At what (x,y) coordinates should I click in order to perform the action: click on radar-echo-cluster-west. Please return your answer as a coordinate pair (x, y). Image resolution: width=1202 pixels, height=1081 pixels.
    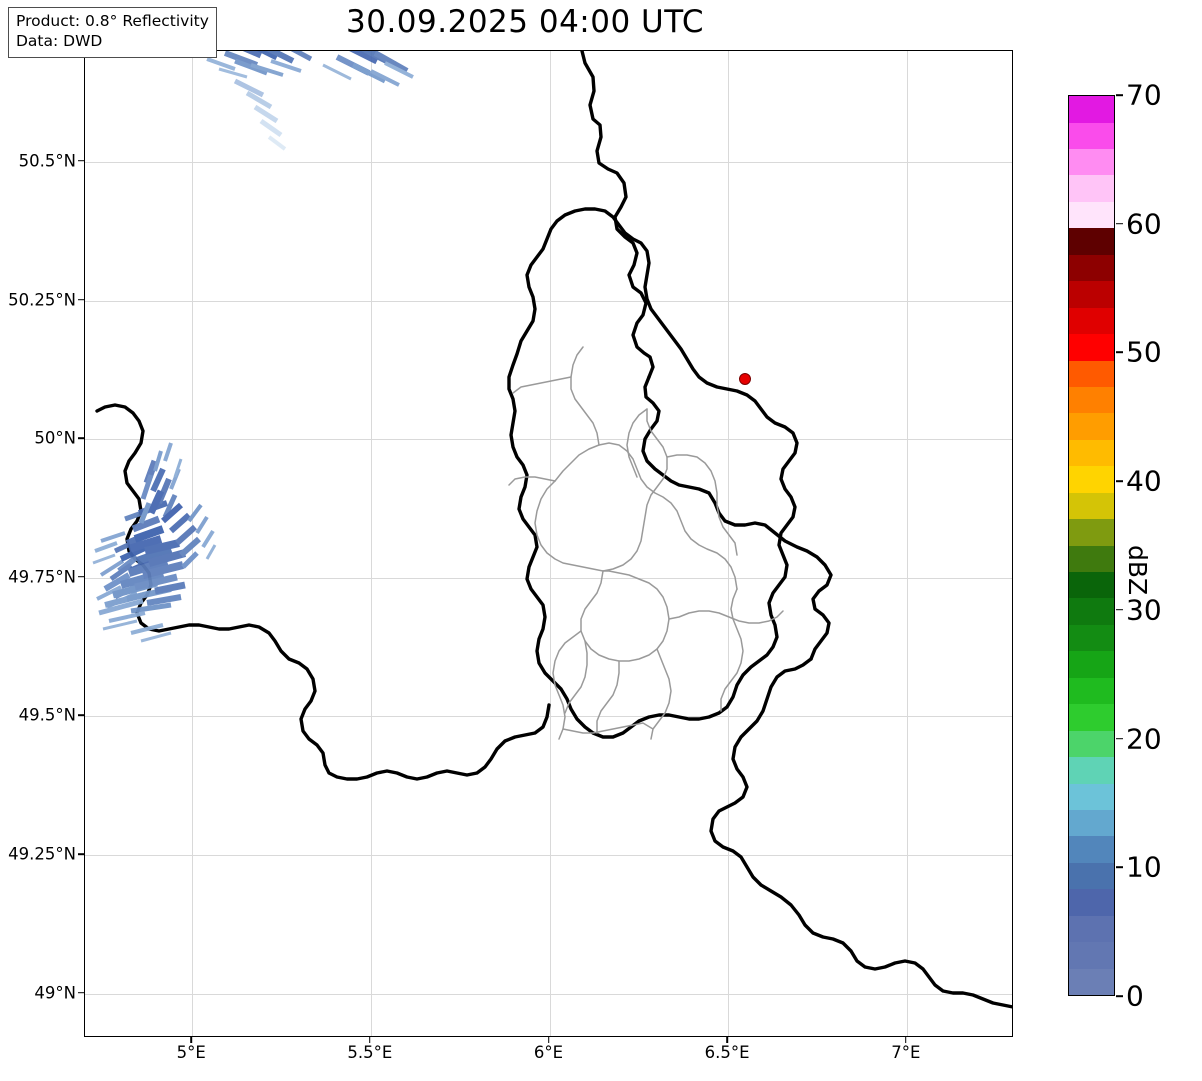
    Looking at the image, I should click on (154, 542).